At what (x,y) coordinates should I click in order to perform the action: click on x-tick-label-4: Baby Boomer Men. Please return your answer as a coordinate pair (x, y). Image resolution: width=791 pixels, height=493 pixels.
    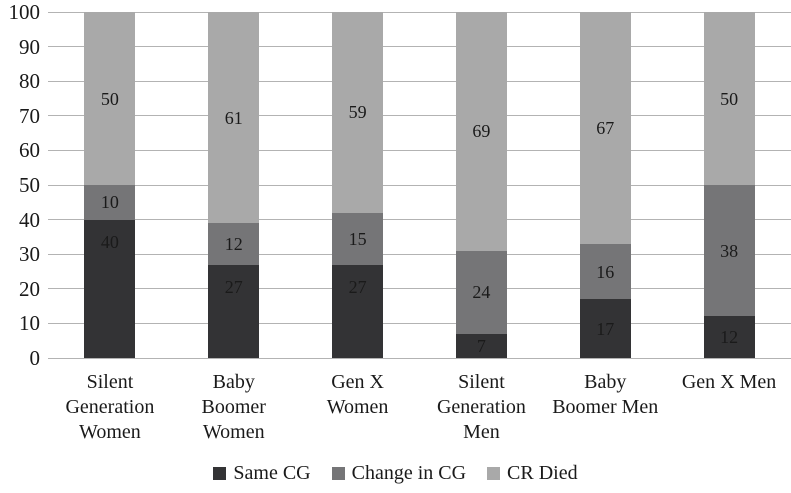
    Looking at the image, I should click on (605, 395).